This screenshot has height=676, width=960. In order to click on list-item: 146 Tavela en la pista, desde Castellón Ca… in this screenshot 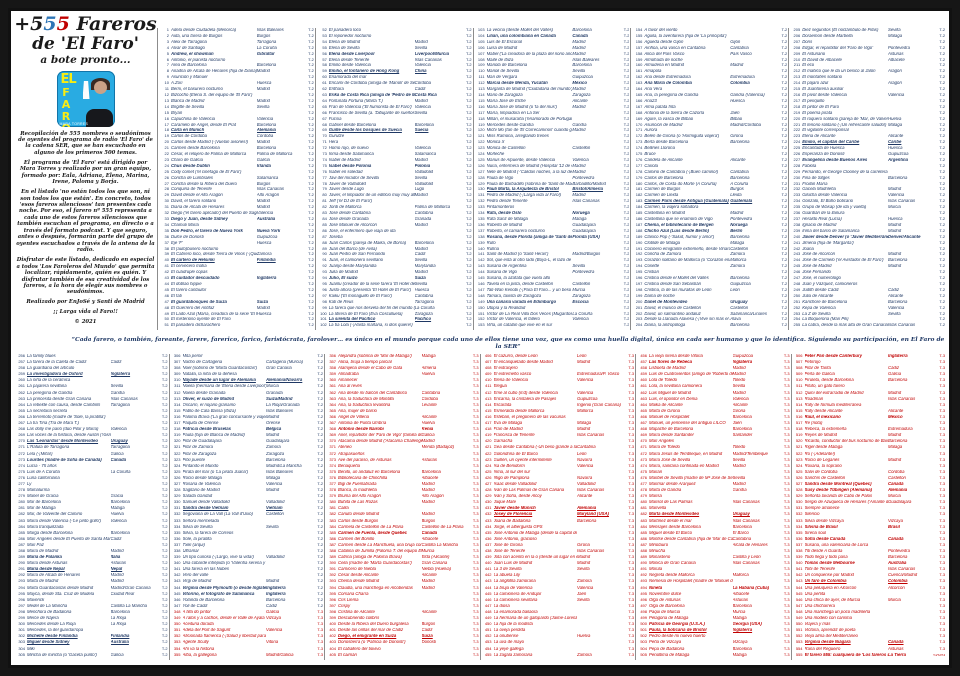, I will do `click(552, 285)`.